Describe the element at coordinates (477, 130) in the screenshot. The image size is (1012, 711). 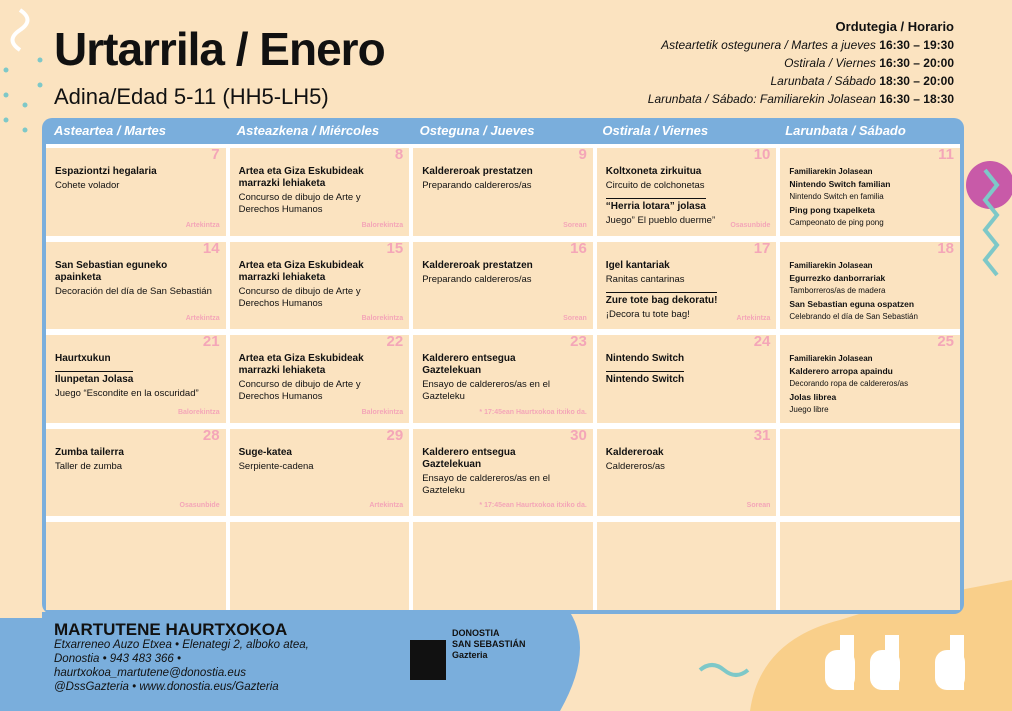
I see `day-header: Osteguna / Jueves` at that location.